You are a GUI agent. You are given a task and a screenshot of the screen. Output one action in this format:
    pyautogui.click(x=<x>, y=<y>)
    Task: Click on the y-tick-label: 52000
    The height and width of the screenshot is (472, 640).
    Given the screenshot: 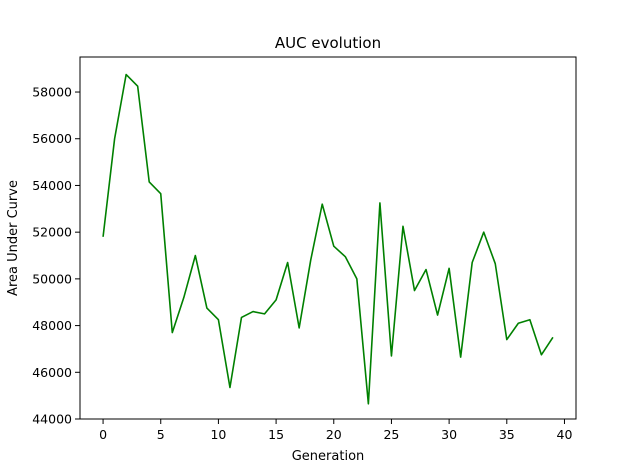 What is the action you would take?
    pyautogui.click(x=52, y=232)
    